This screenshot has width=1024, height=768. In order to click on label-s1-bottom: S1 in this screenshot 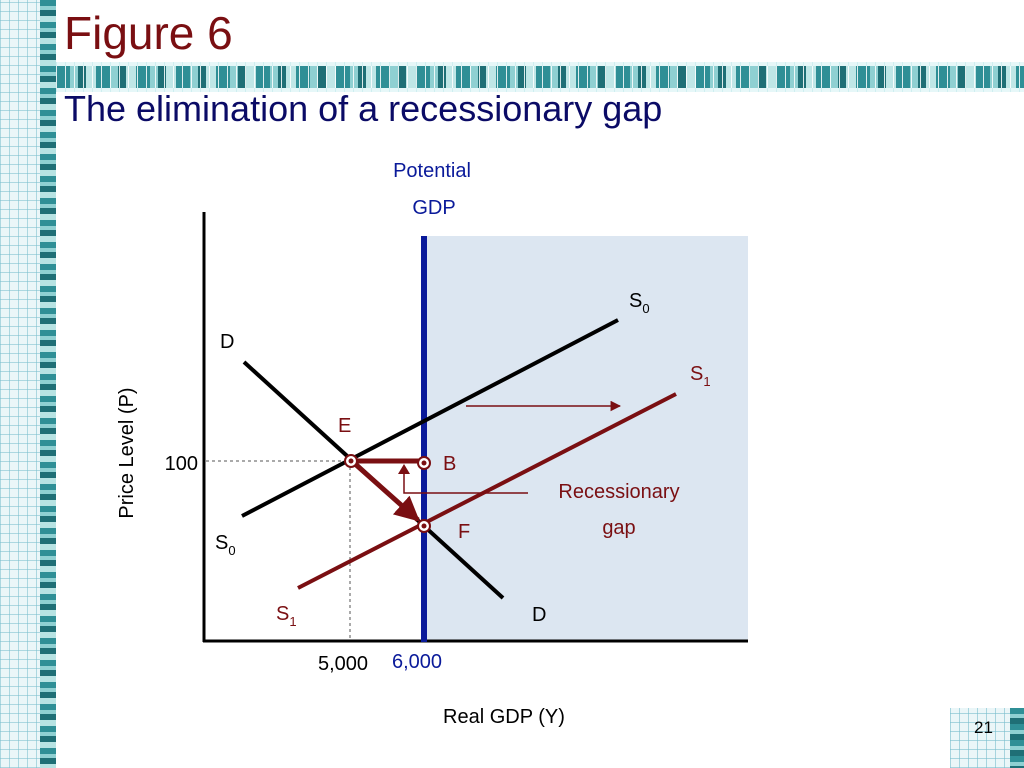, I will do `click(286, 616)`.